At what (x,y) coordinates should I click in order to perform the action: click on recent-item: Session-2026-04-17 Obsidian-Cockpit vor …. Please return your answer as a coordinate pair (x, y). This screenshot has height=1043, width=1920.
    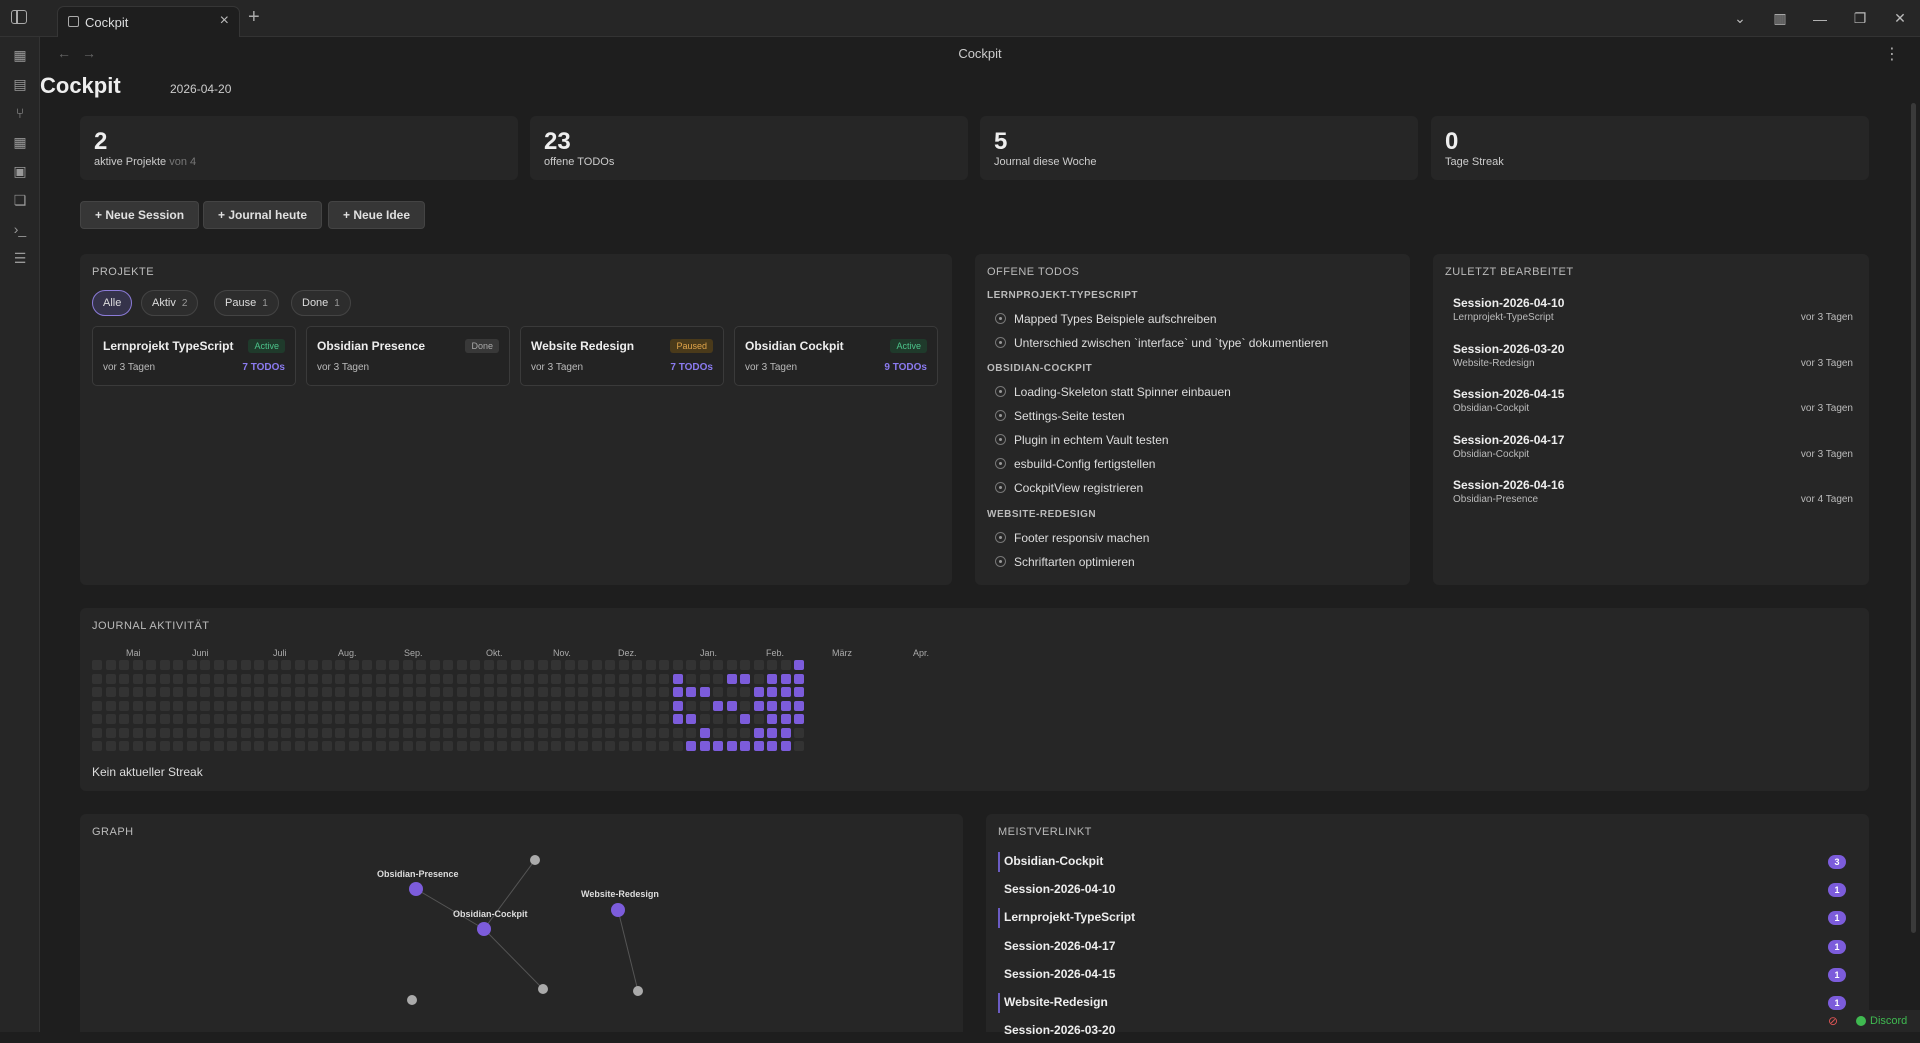
    Looking at the image, I should click on (1653, 446).